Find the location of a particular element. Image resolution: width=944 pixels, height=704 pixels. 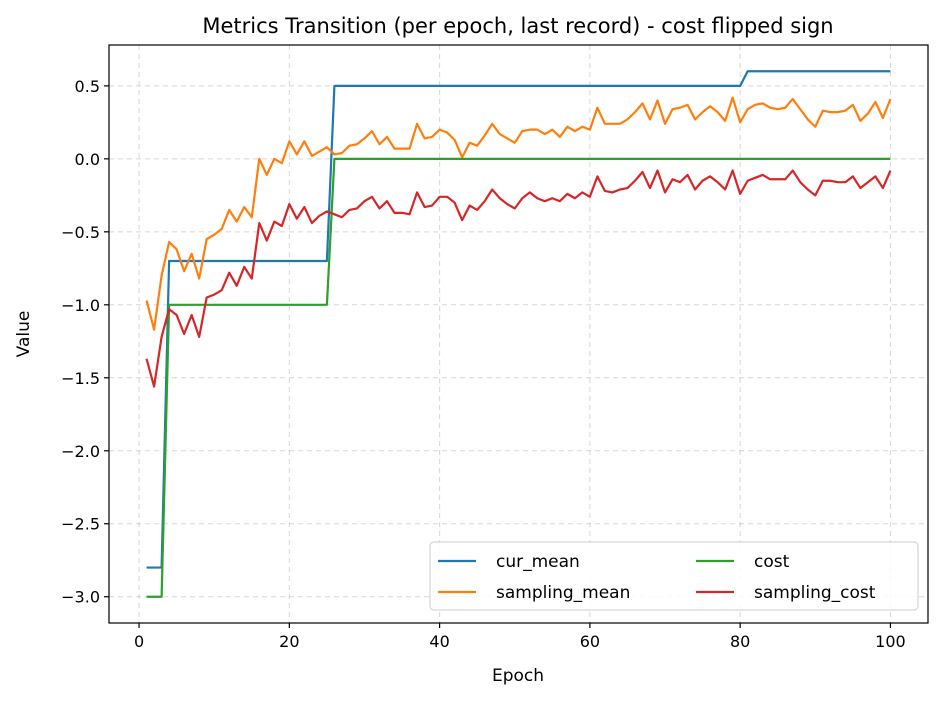

y-tick-label: −1.0 is located at coordinates (80, 305).